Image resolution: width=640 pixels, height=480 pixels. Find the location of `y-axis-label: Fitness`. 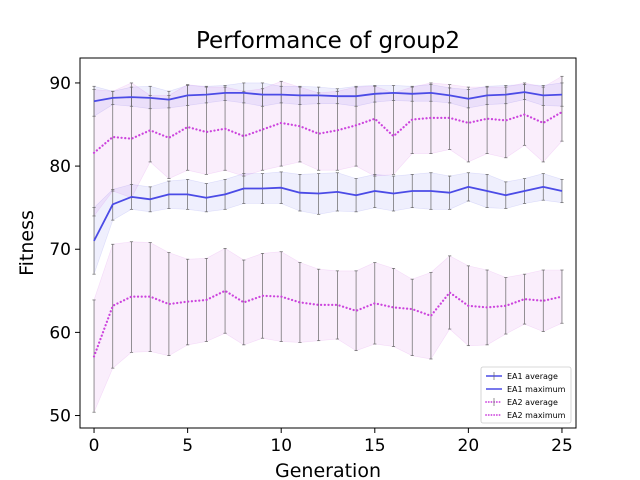

y-axis-label: Fitness is located at coordinates (27, 243).